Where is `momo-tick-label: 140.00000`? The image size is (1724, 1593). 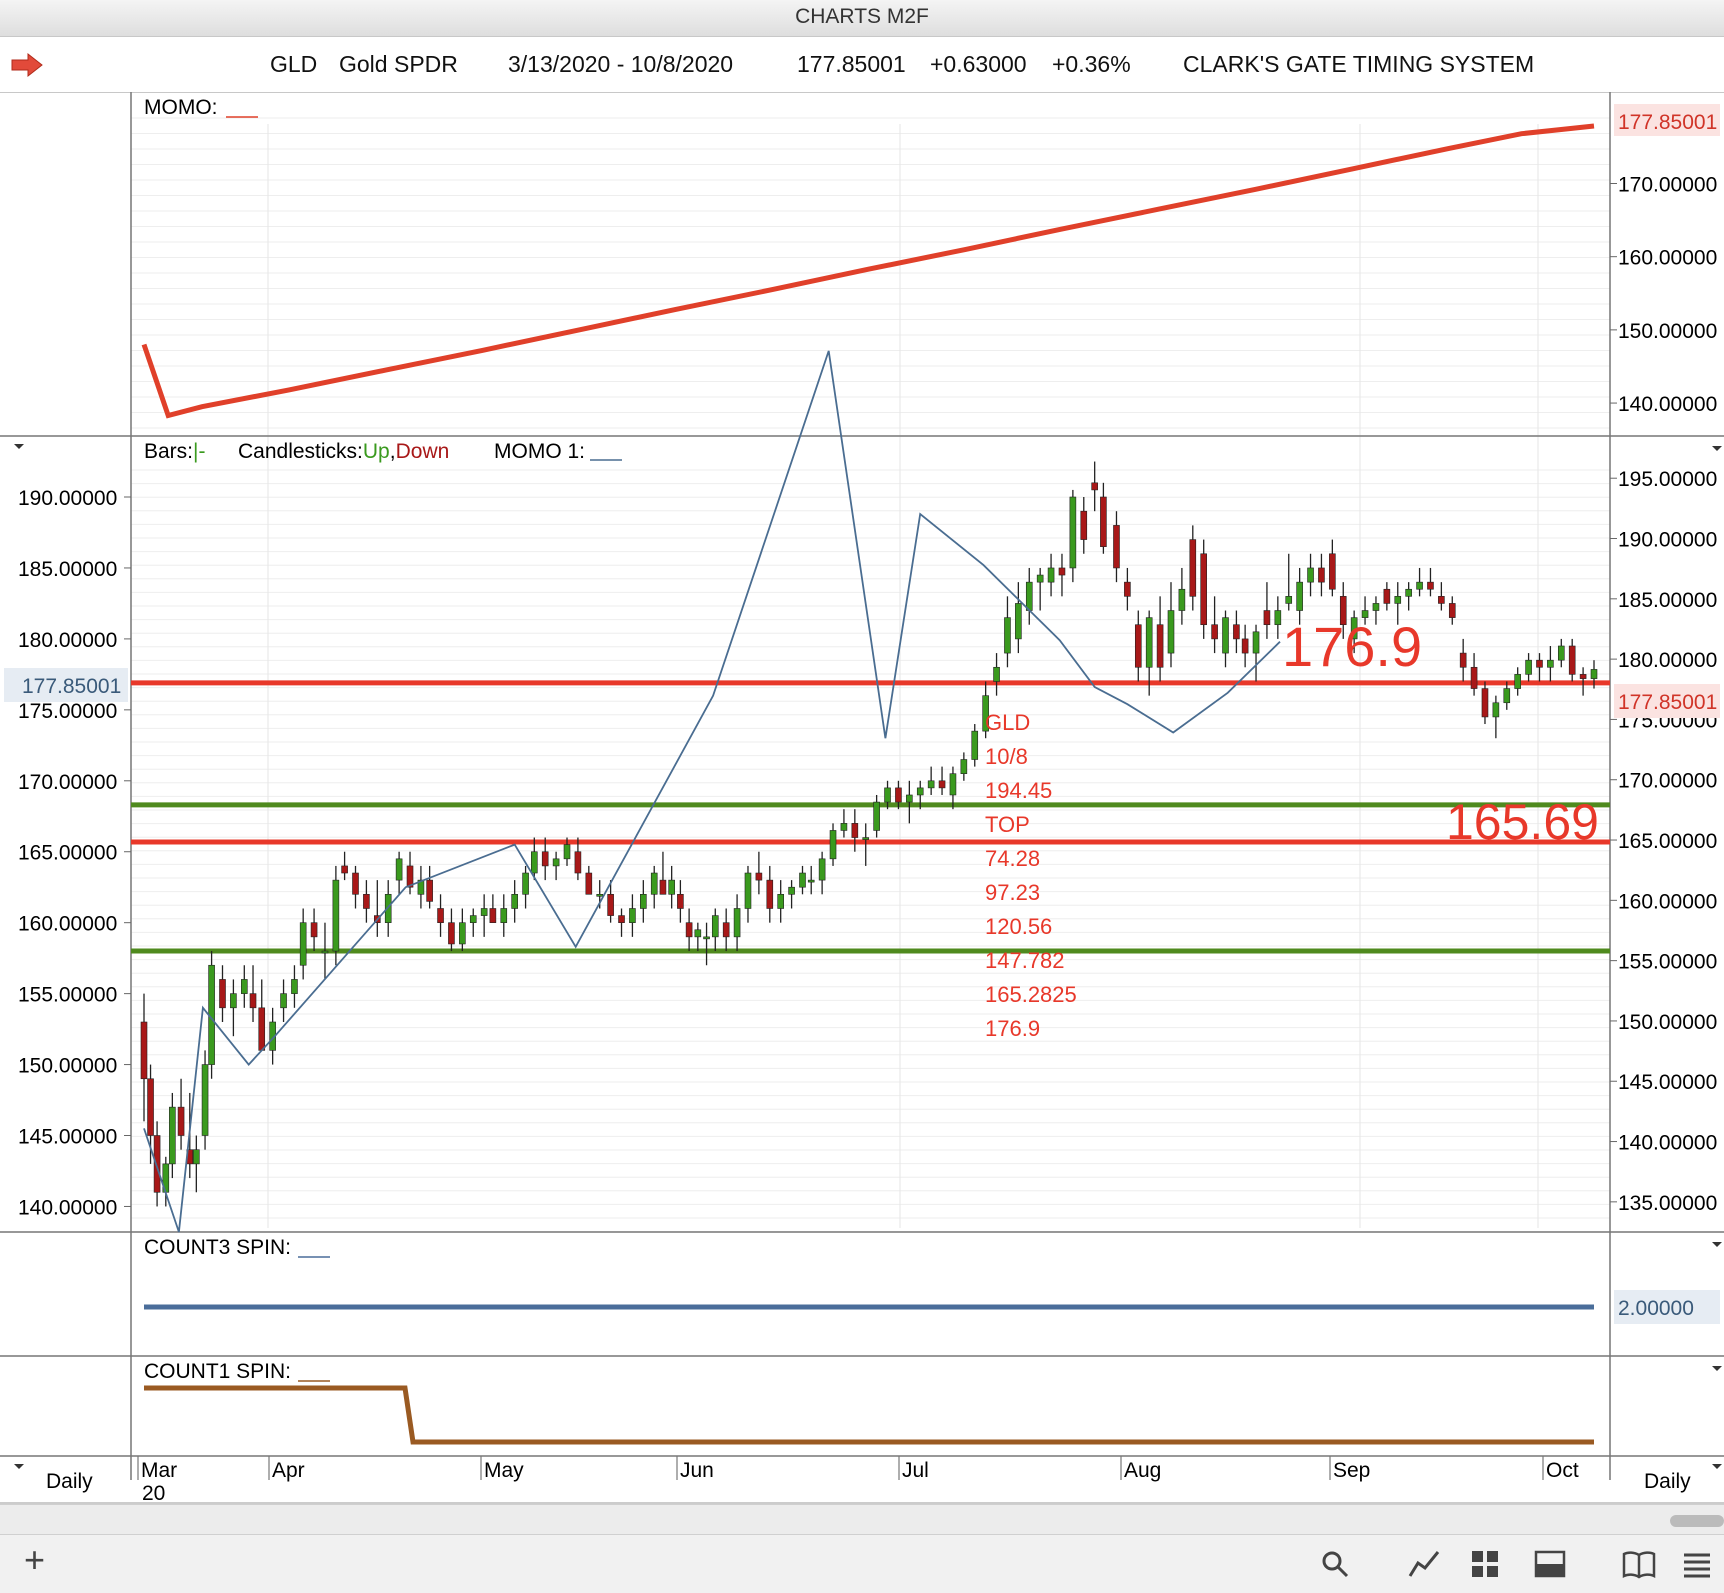 momo-tick-label: 140.00000 is located at coordinates (1667, 404).